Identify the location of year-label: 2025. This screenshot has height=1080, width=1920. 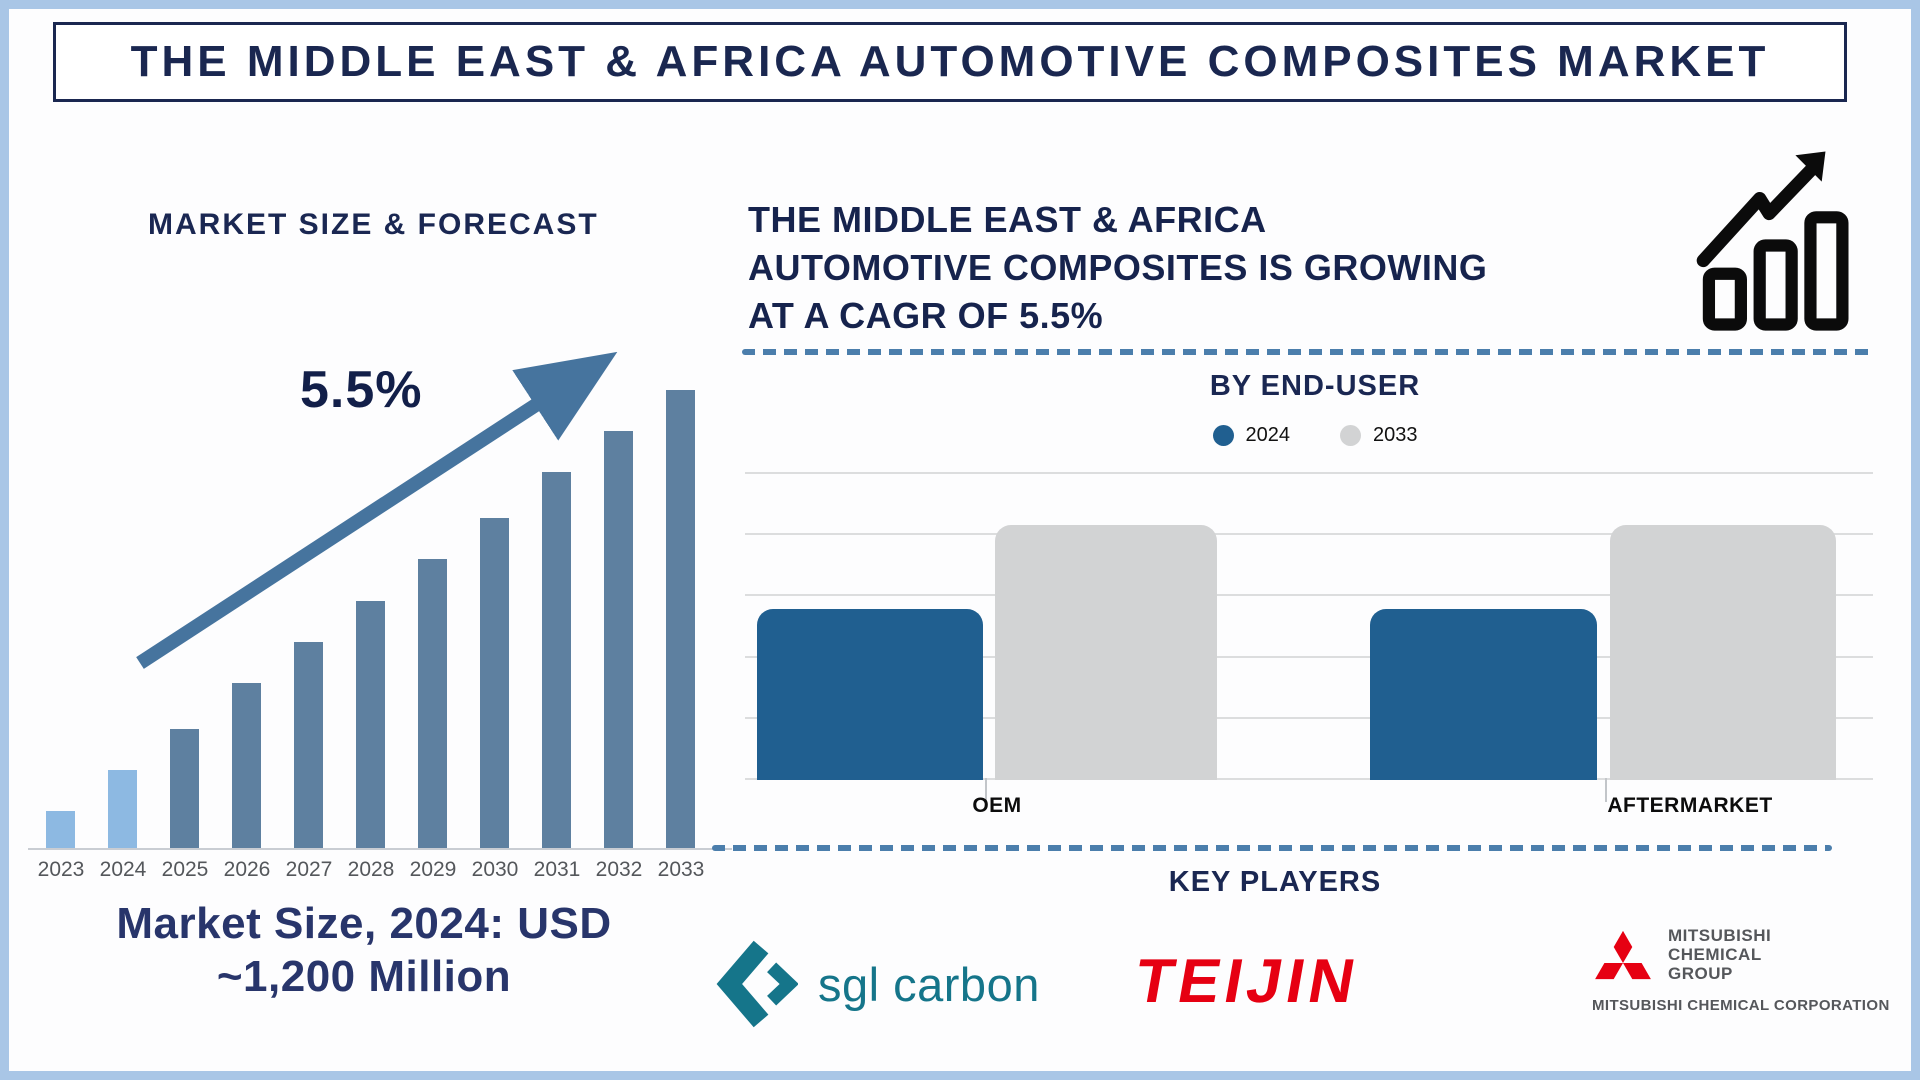
(185, 869).